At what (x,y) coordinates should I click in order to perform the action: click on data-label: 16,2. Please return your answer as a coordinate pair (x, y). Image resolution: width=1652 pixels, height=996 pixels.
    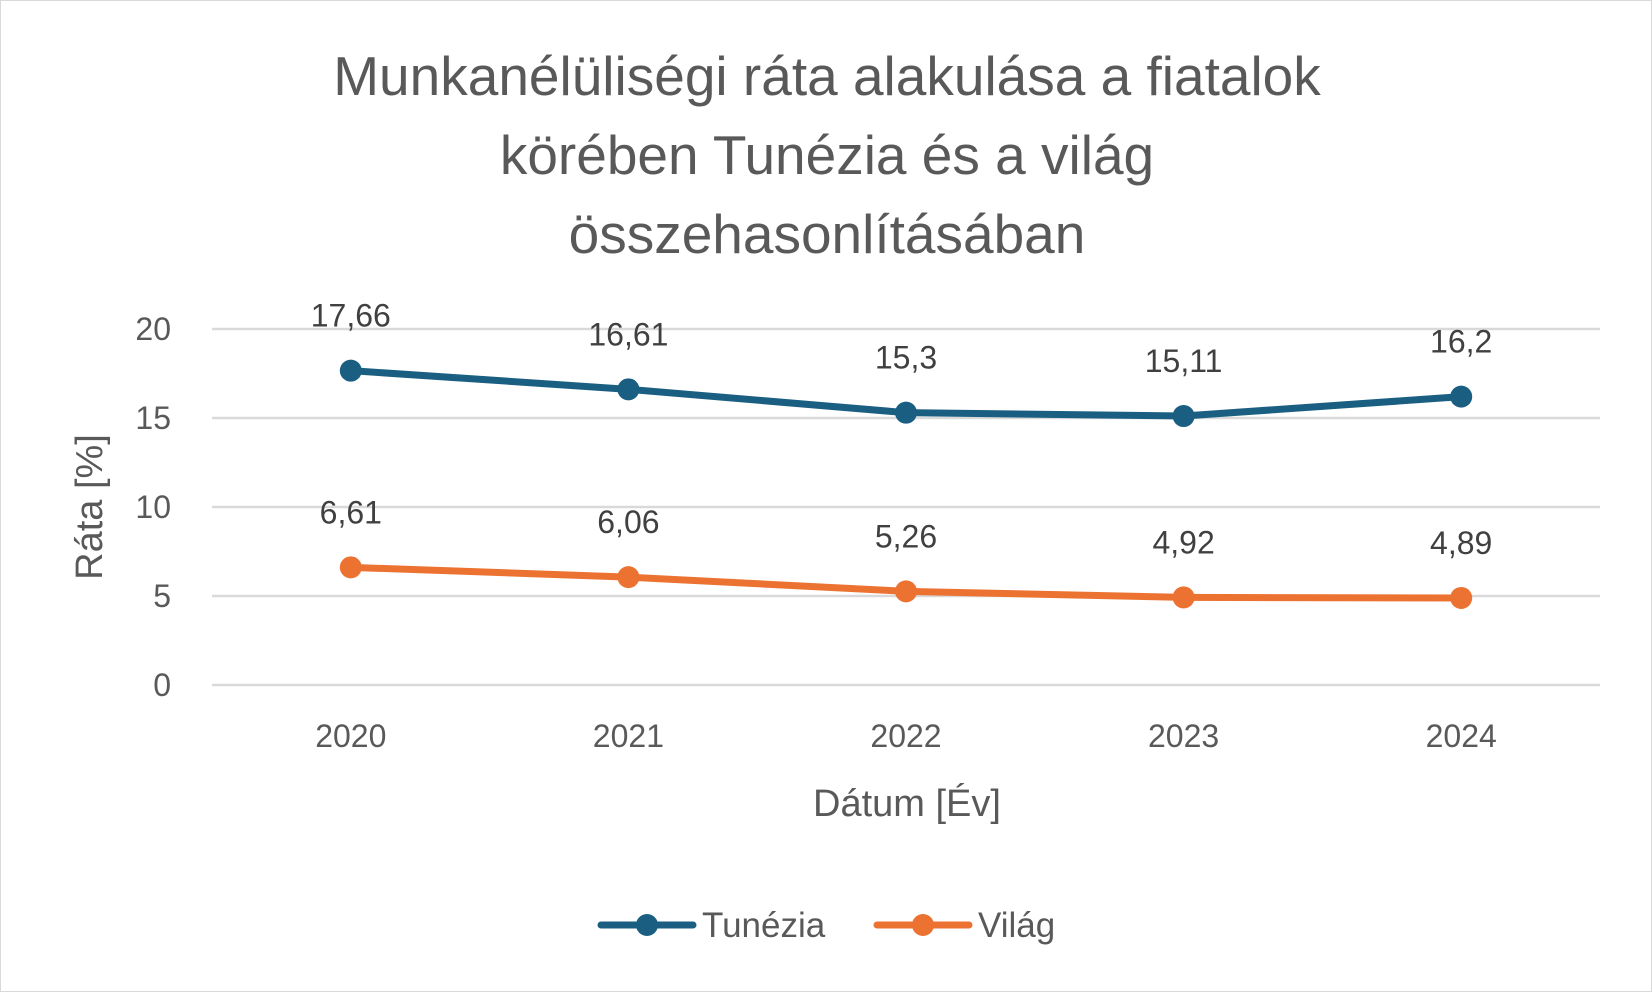
    Looking at the image, I should click on (1461, 342).